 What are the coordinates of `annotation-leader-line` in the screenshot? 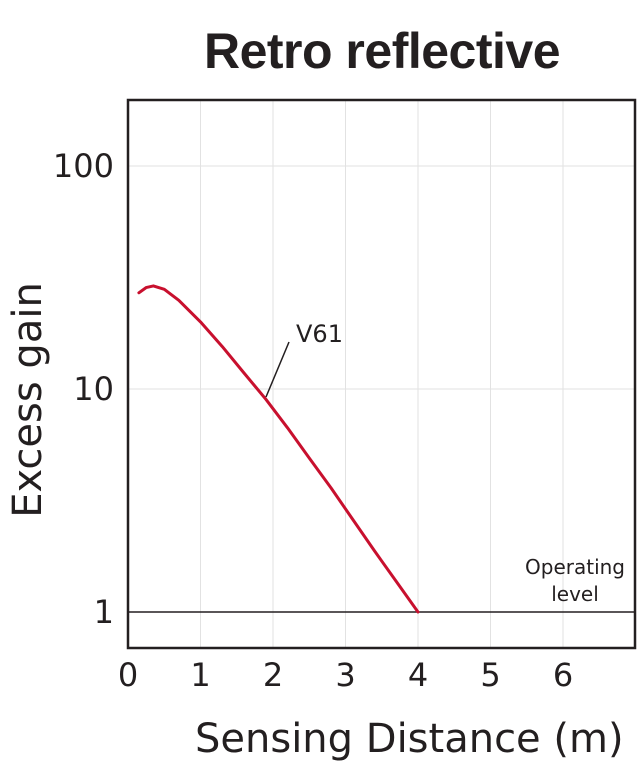 It's located at (277, 369).